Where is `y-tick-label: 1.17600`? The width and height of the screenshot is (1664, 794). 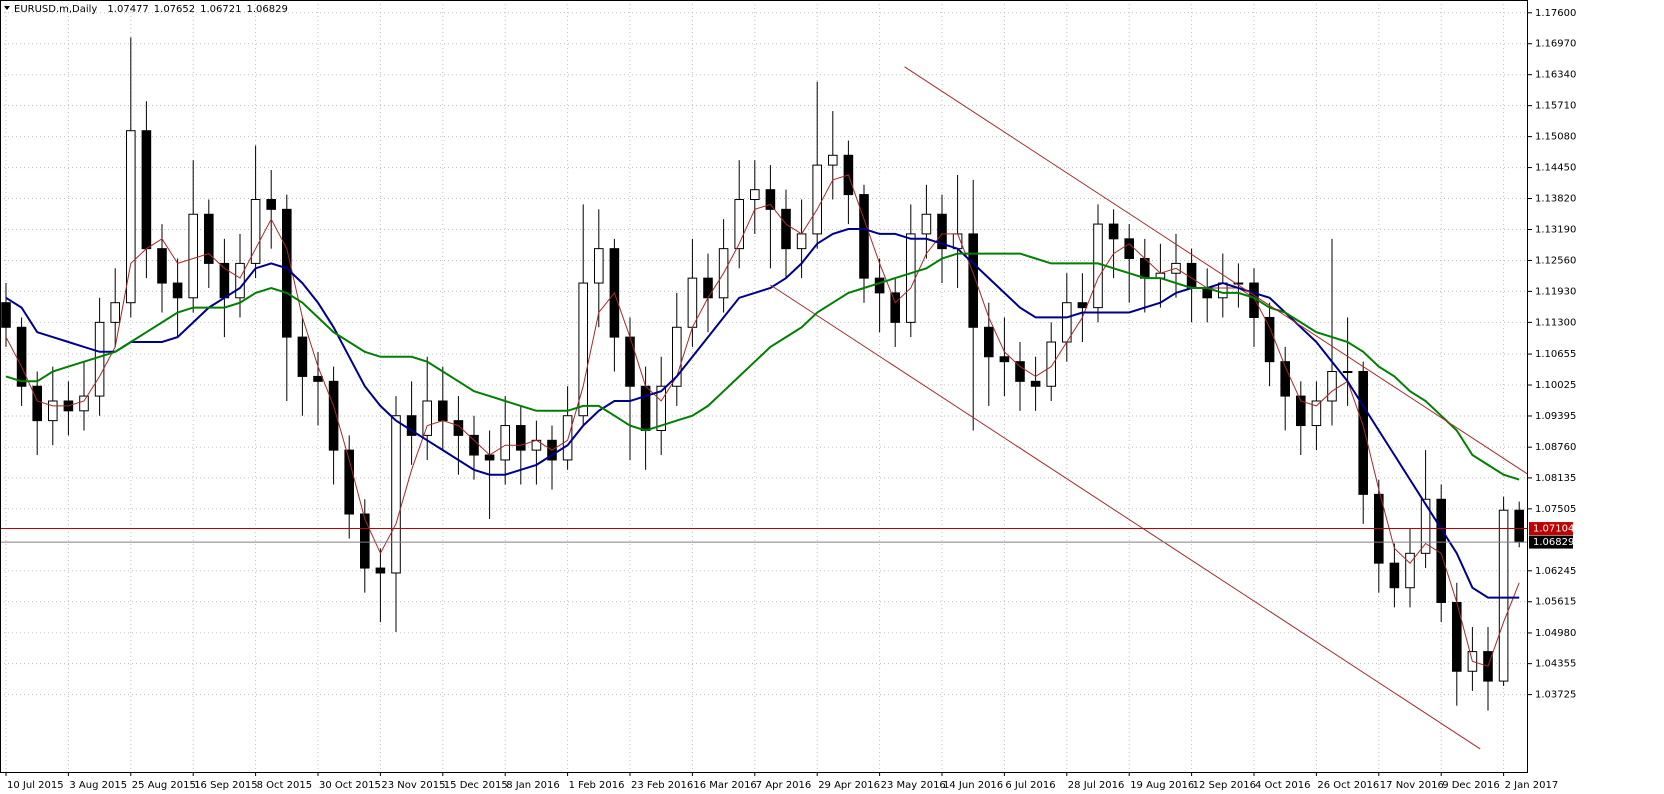
y-tick-label: 1.17600 is located at coordinates (1555, 13).